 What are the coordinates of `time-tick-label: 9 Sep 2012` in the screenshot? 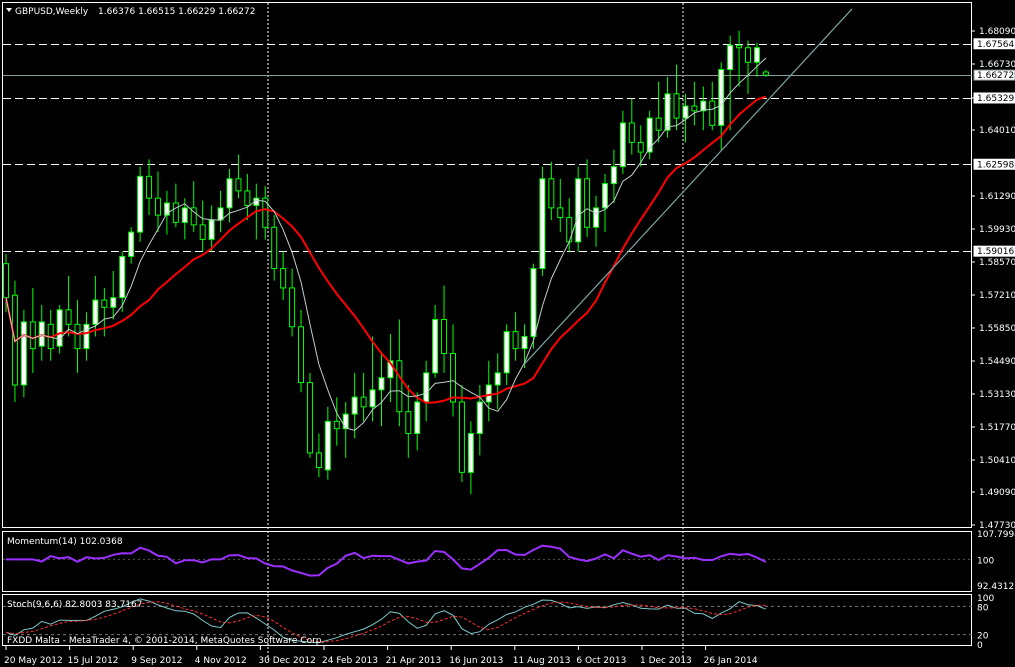 It's located at (156, 661).